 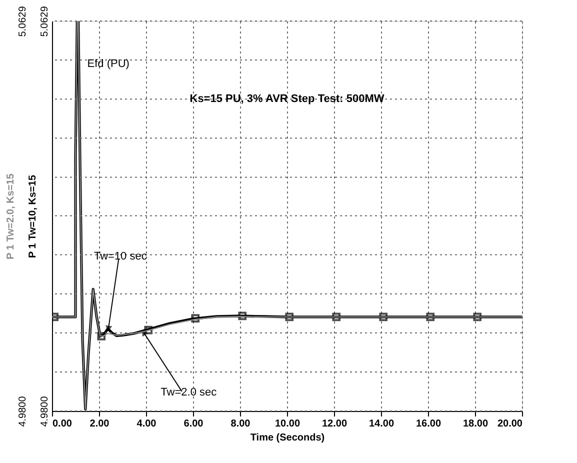 I want to click on x-tick-label: 16.00, so click(x=429, y=424).